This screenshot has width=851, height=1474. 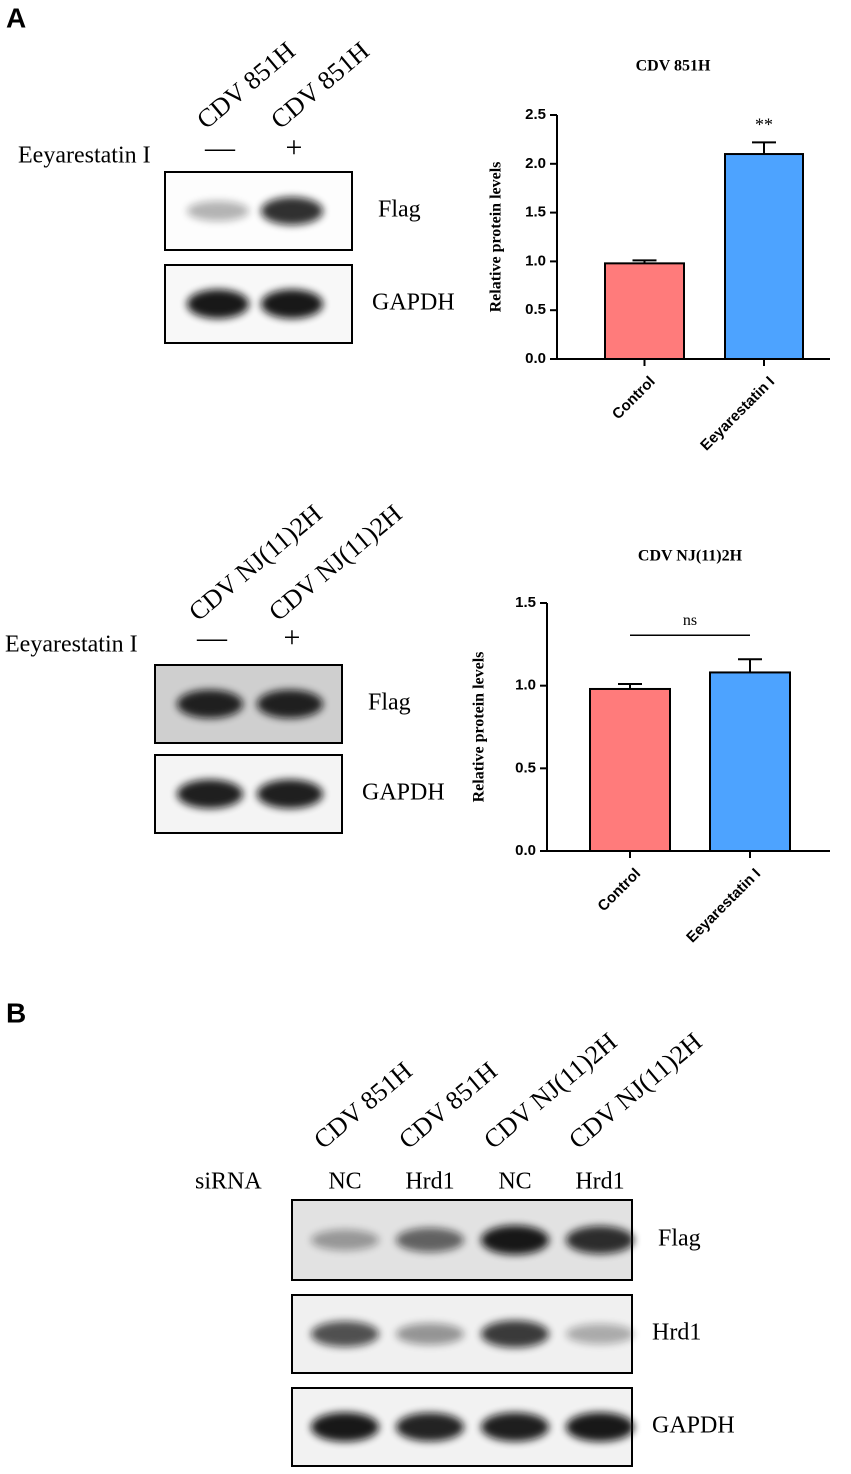 What do you see at coordinates (690, 556) in the screenshot?
I see `chart-title: CDV NJ(11)2H` at bounding box center [690, 556].